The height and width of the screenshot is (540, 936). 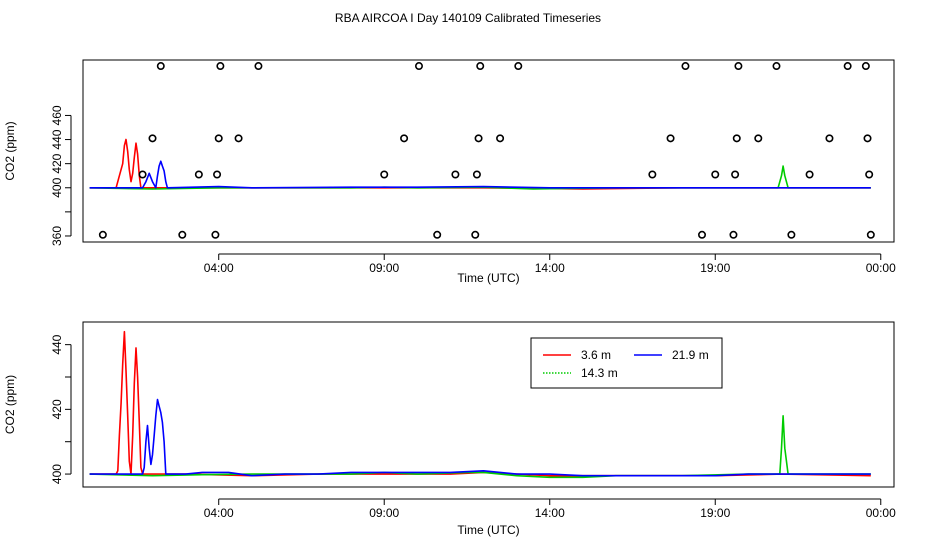 What do you see at coordinates (690, 355) in the screenshot?
I see `legend-label: 21.9 m` at bounding box center [690, 355].